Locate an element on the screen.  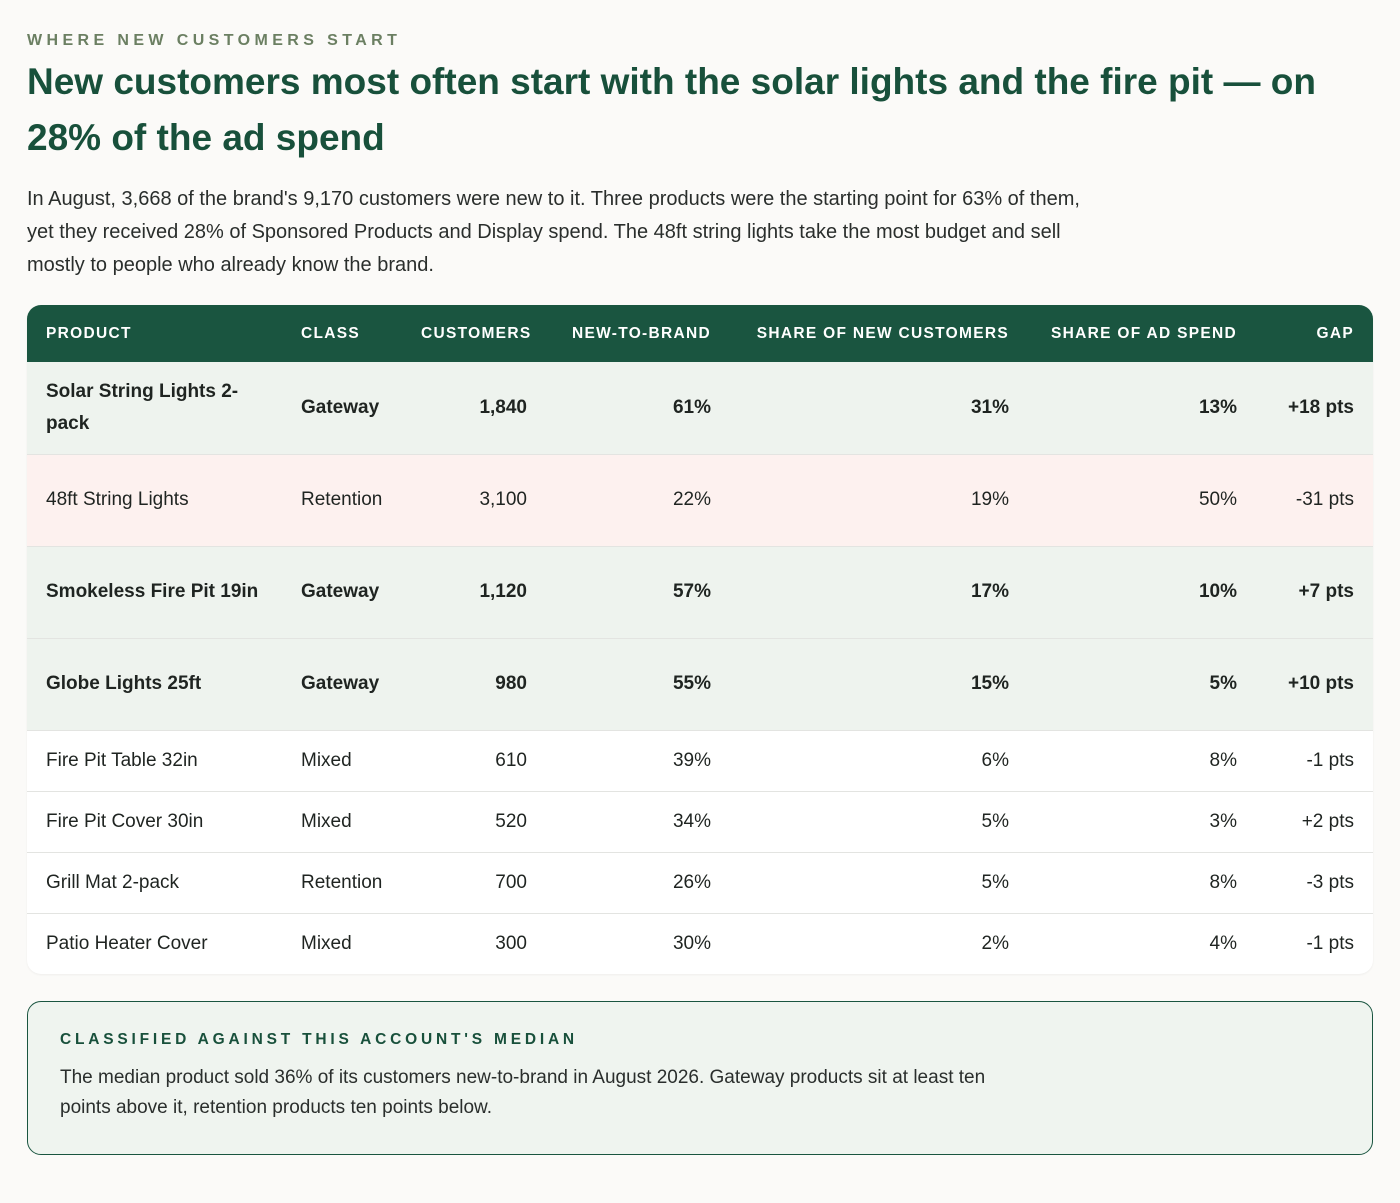
cell-share-spend: 10% is located at coordinates (1142, 592).